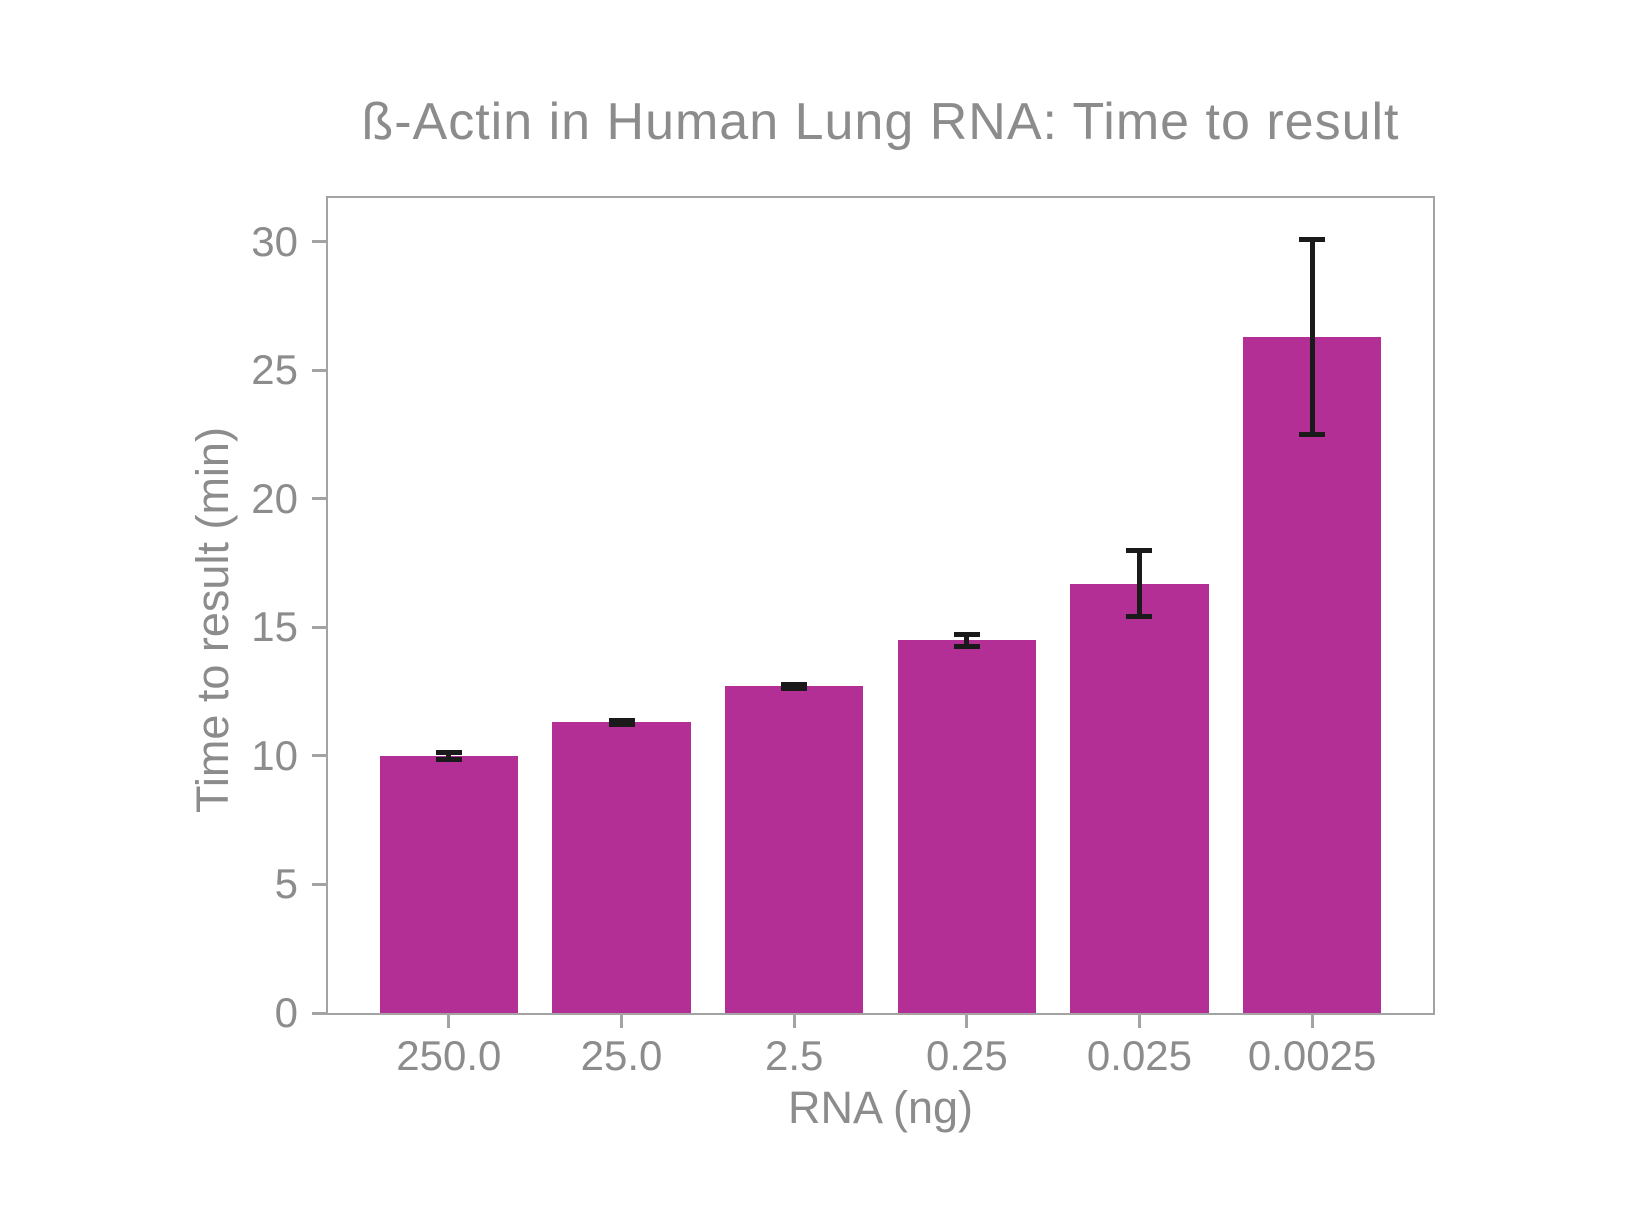  What do you see at coordinates (286, 884) in the screenshot?
I see `y-tick-label: 5` at bounding box center [286, 884].